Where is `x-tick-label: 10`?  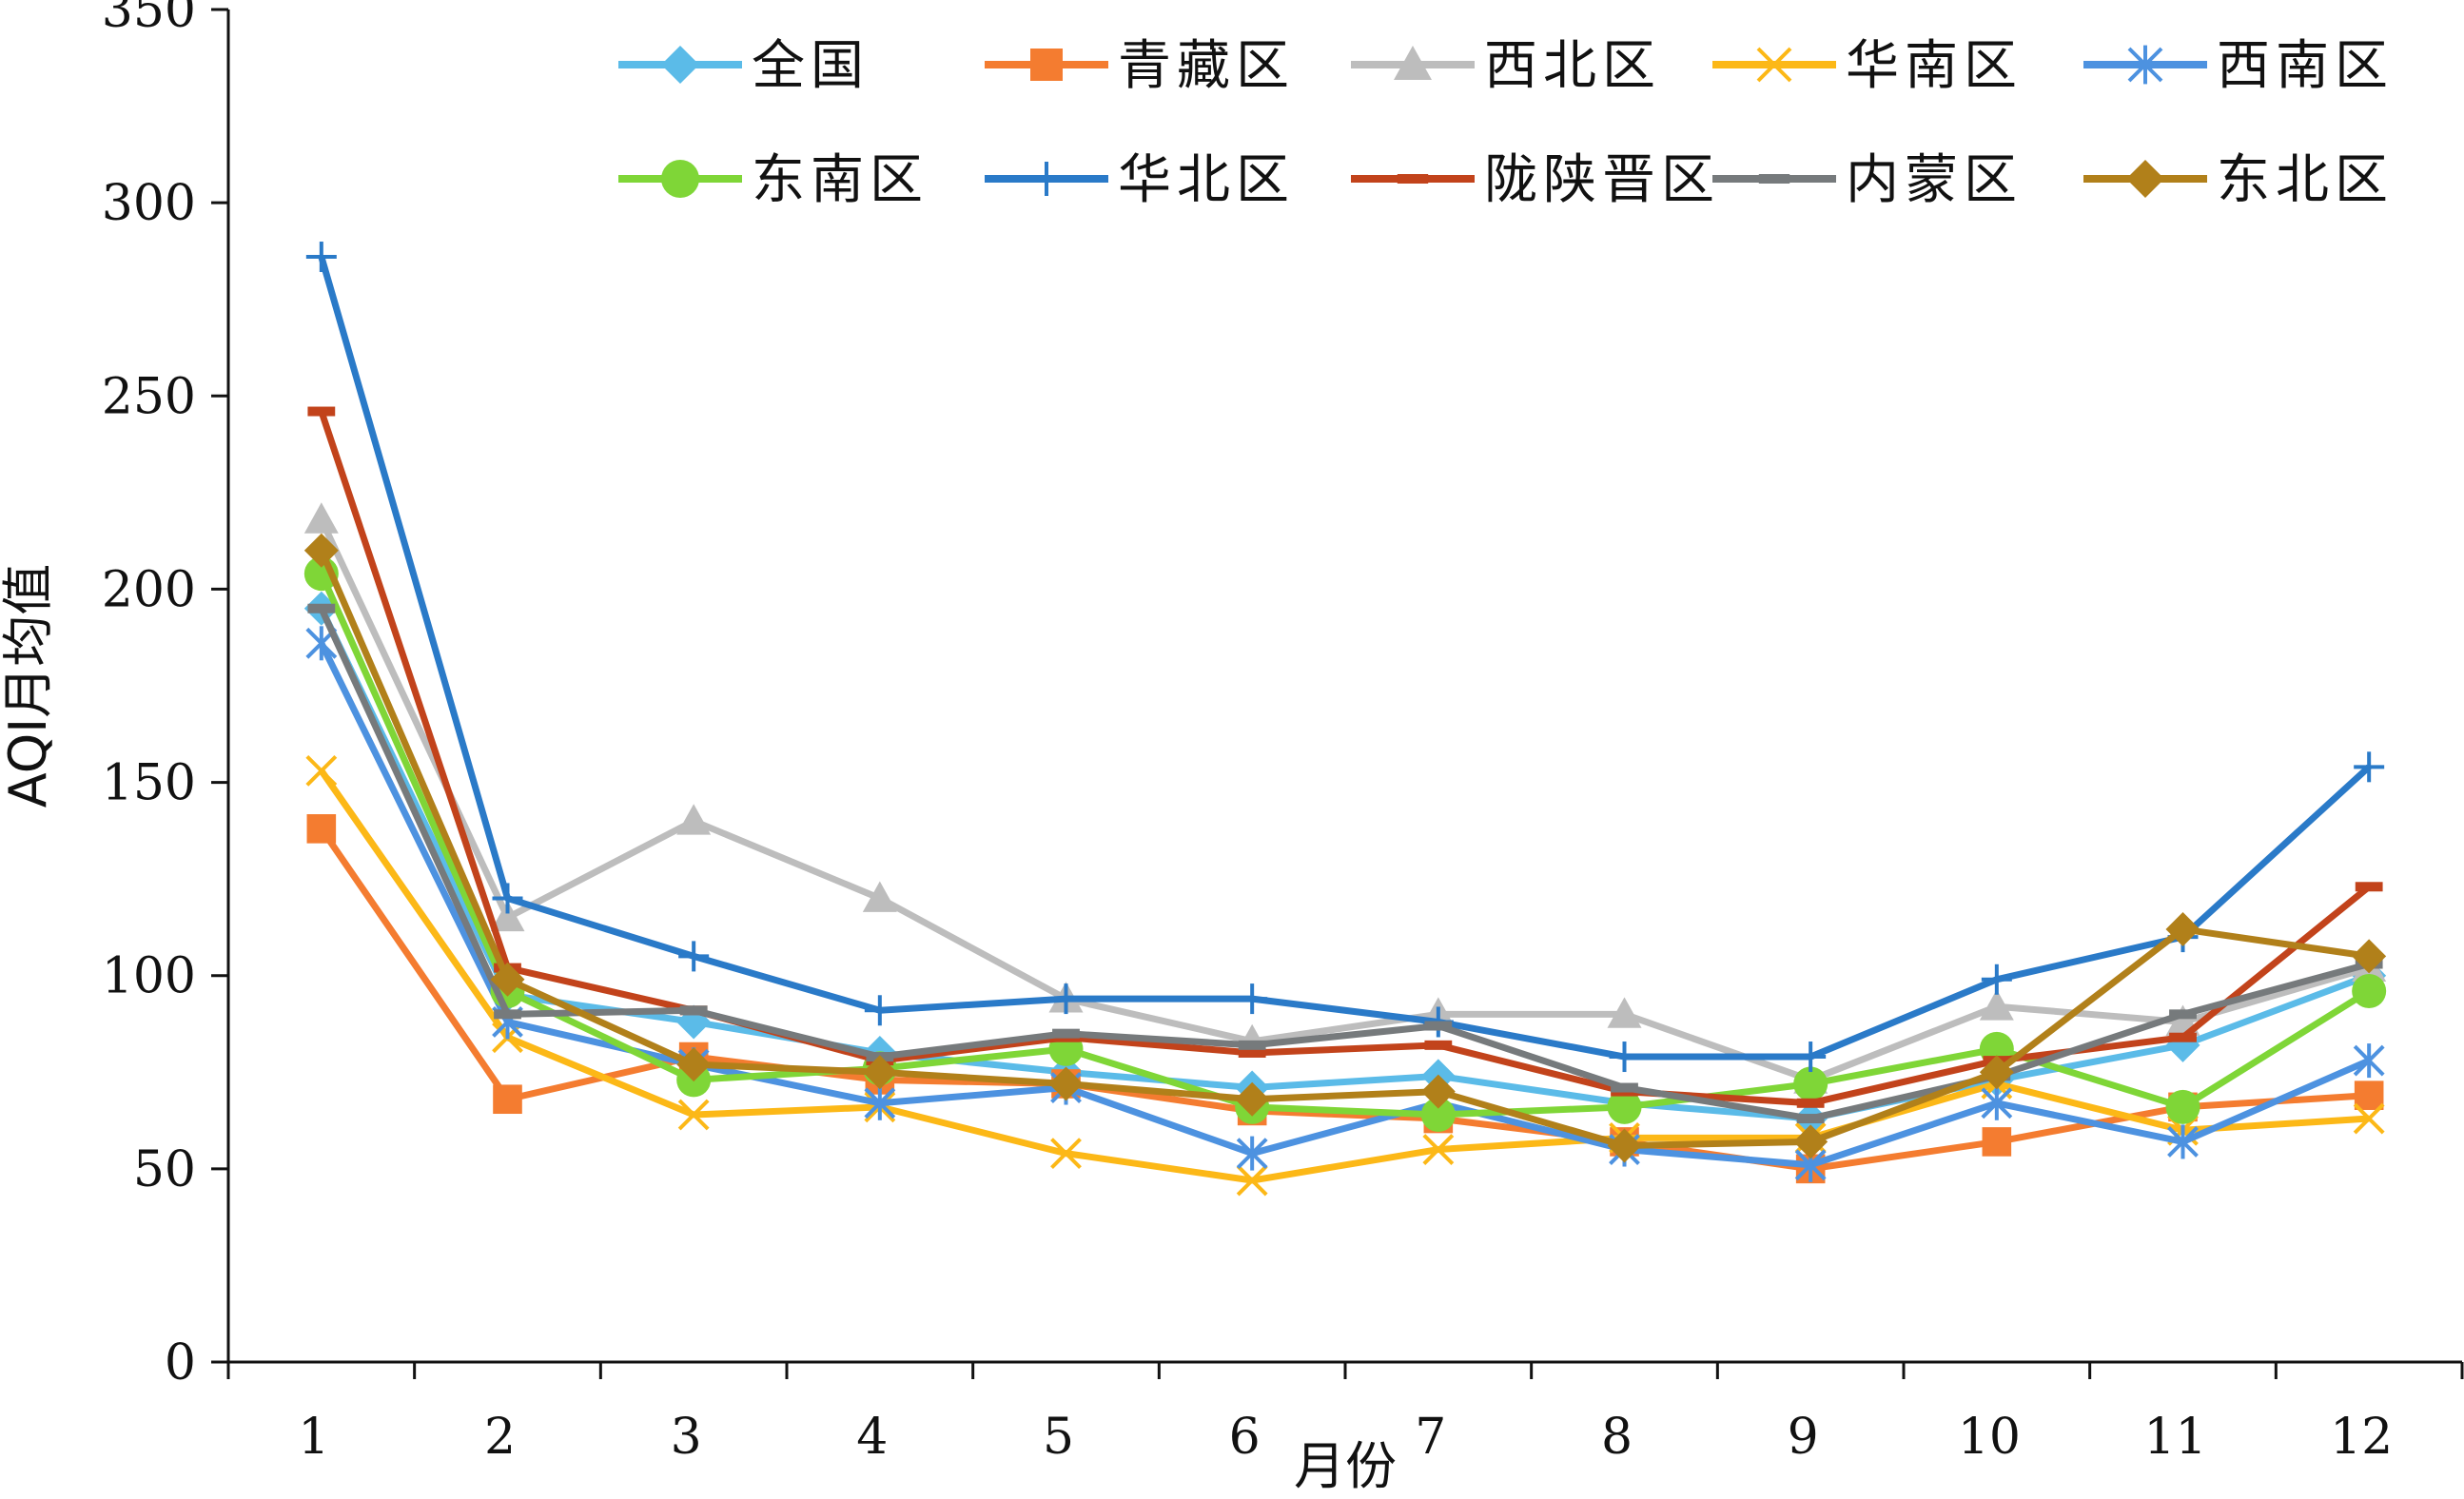 x-tick-label: 10 is located at coordinates (1989, 1437).